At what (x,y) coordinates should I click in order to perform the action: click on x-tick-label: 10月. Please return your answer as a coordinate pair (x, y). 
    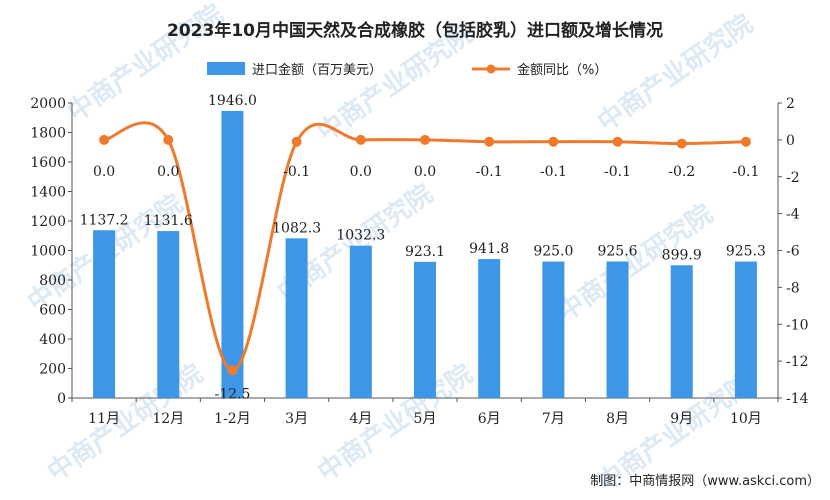
    Looking at the image, I should click on (746, 419).